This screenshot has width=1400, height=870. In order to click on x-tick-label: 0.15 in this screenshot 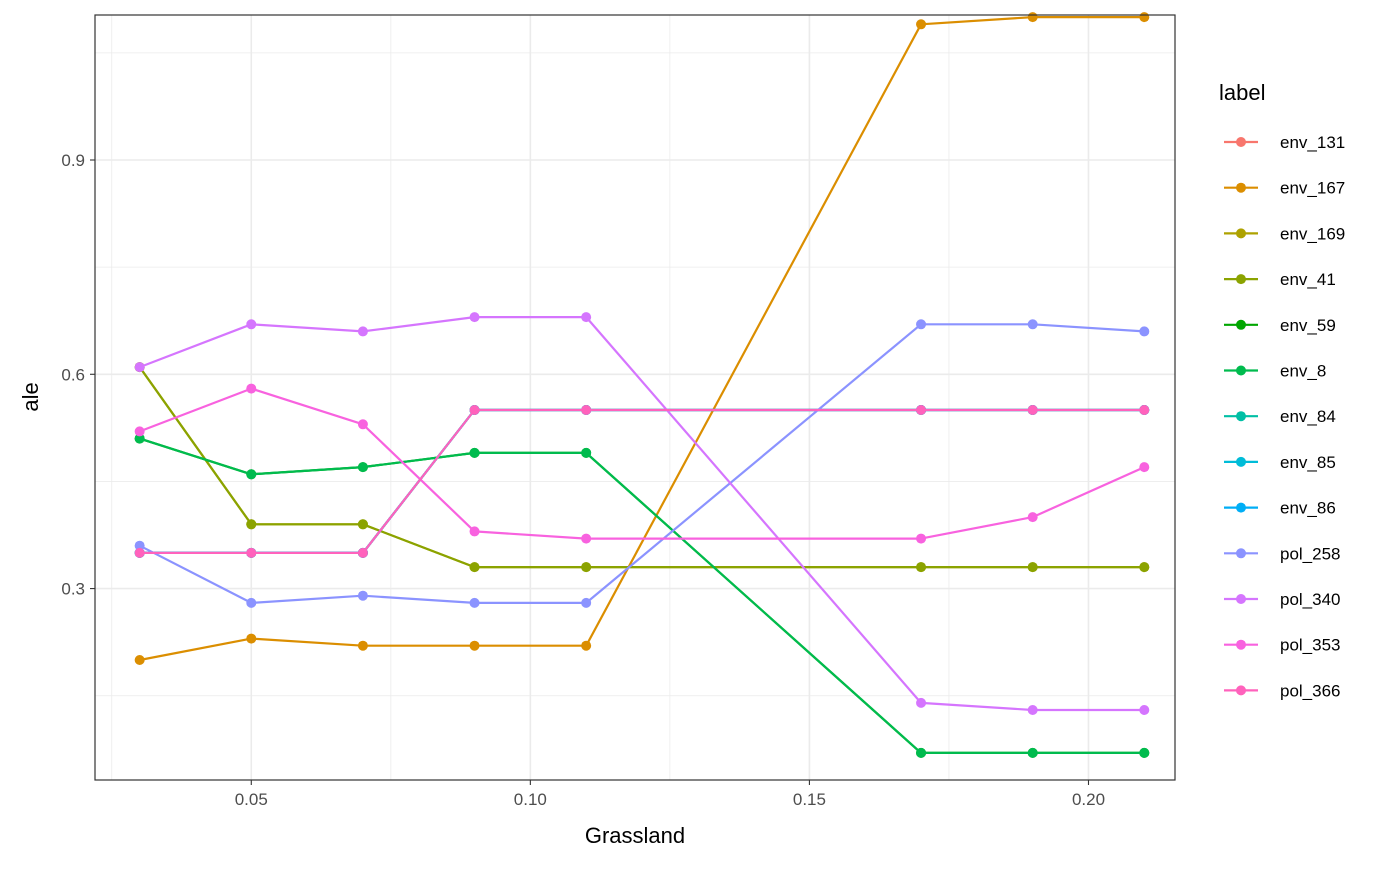, I will do `click(809, 799)`.